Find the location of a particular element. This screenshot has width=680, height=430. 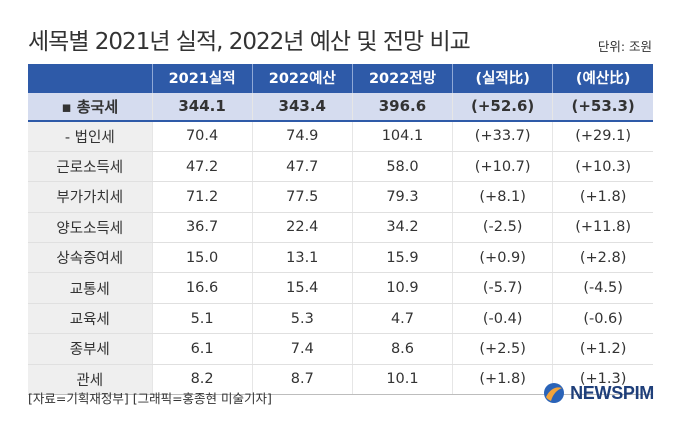

table-cell: (-2.5) is located at coordinates (503, 228).